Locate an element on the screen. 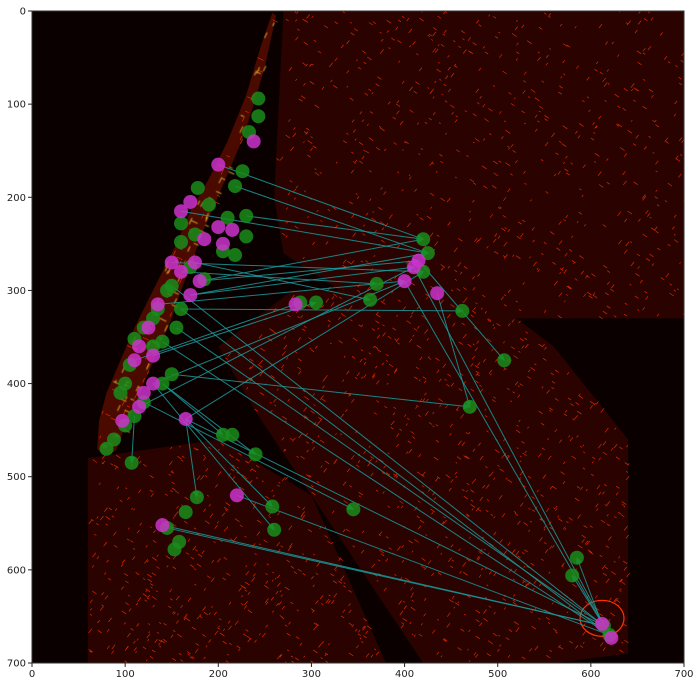 The width and height of the screenshot is (698, 683). x-tick-4: 400 is located at coordinates (404, 671).